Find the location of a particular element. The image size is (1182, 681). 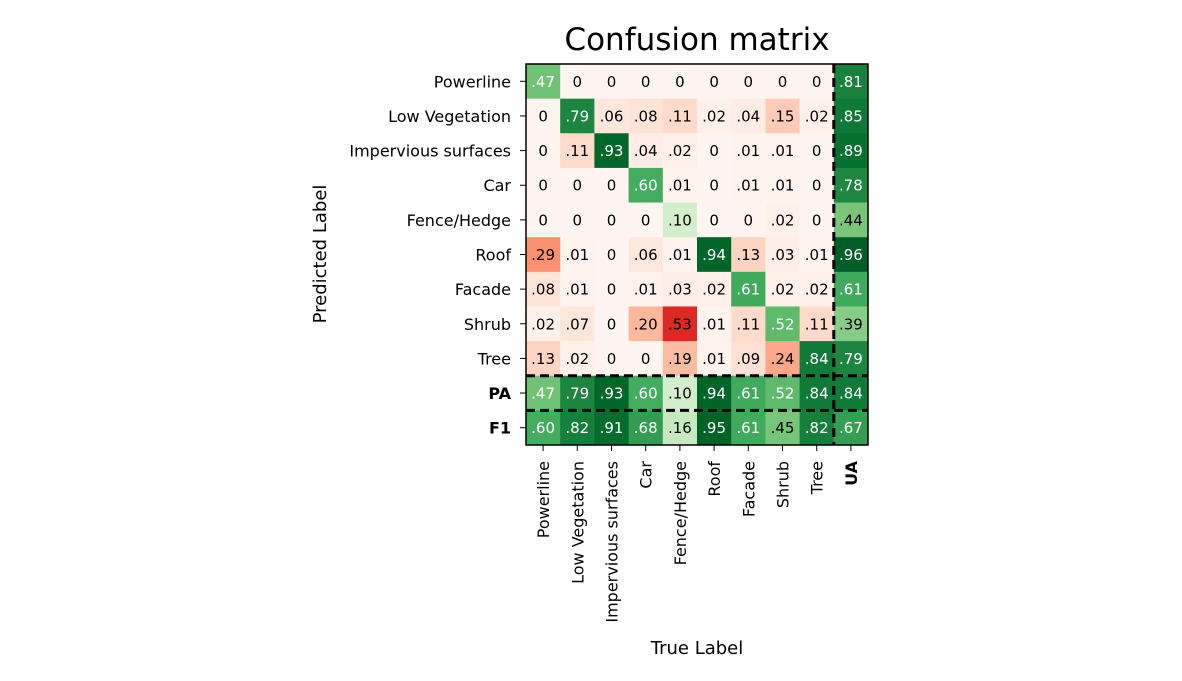

heatmap-cell-label: .16 is located at coordinates (680, 428).